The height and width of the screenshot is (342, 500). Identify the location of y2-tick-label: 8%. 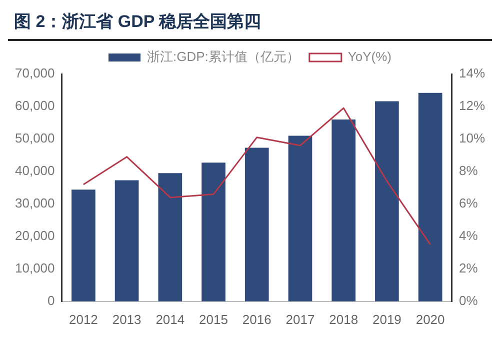
(468, 170).